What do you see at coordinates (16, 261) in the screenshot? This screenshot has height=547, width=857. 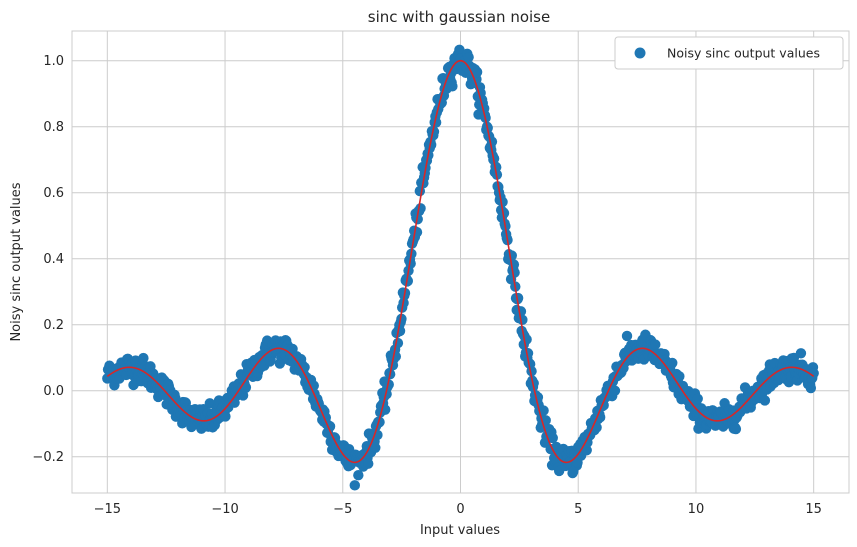 I see `y-axis-label: Noisy sinc output values` at bounding box center [16, 261].